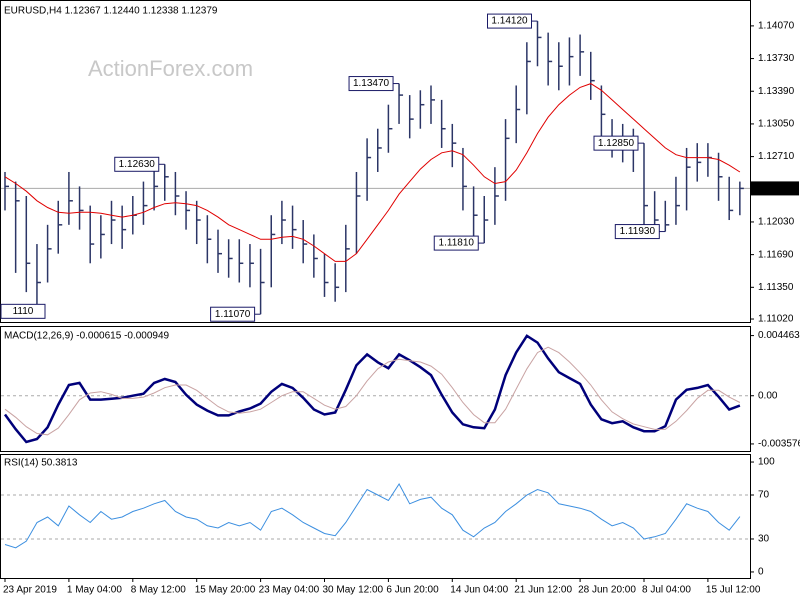 Image resolution: width=800 pixels, height=600 pixels. What do you see at coordinates (353, 590) in the screenshot?
I see `x-tick-label: 30 May 12:00` at bounding box center [353, 590].